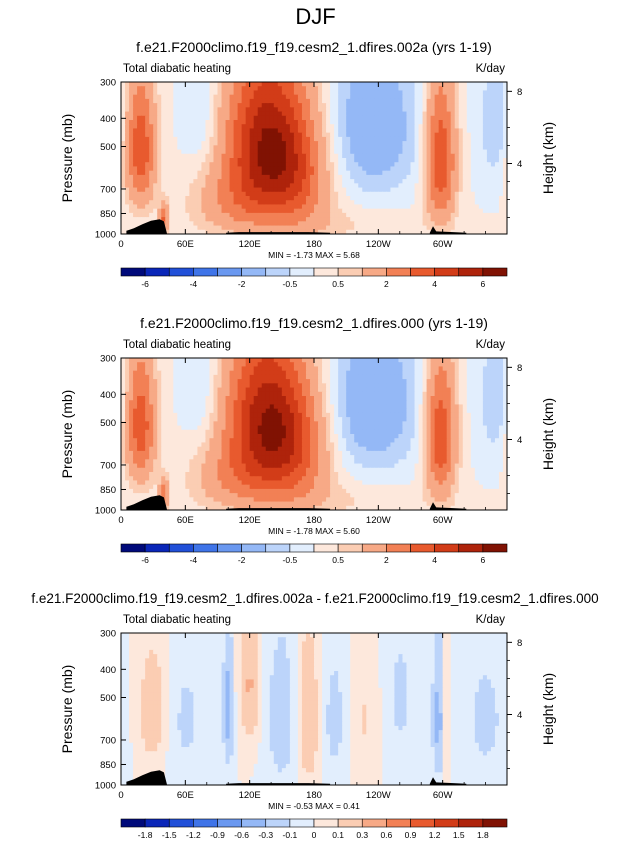 The image size is (631, 851). Describe the element at coordinates (338, 835) in the screenshot. I see `colorbar-label: 0.1` at that location.